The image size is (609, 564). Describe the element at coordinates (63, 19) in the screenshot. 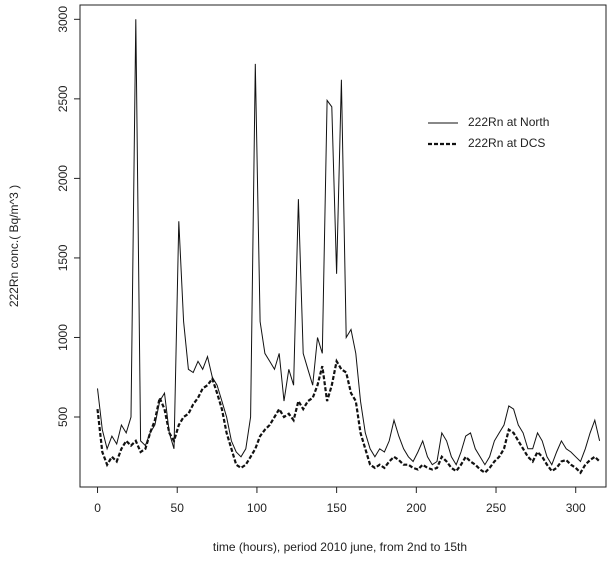

I see `y-tick-label: 3000` at that location.